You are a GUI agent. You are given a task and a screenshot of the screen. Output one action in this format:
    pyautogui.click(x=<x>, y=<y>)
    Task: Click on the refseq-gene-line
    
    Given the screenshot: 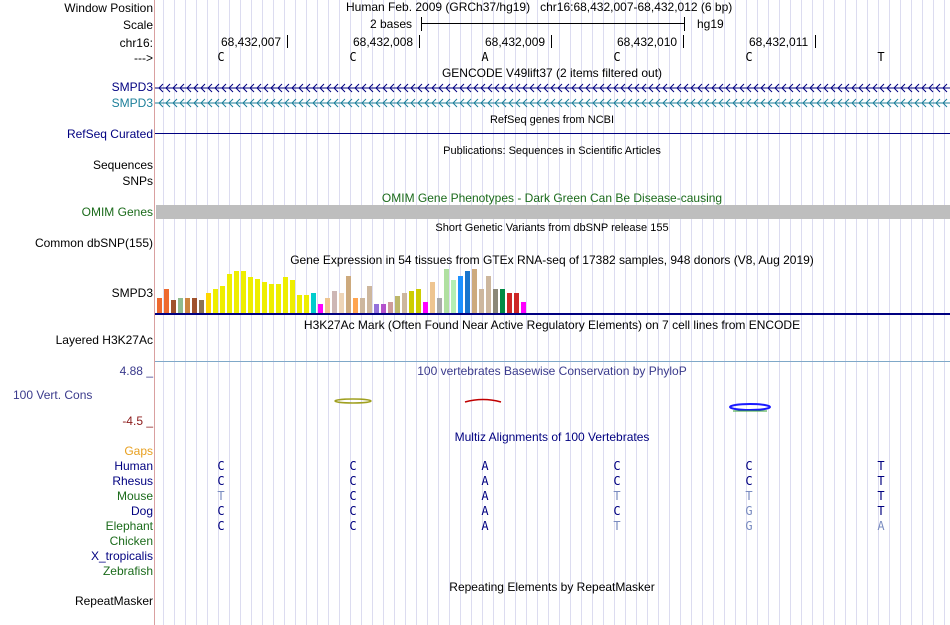 What is the action you would take?
    pyautogui.click(x=552, y=133)
    